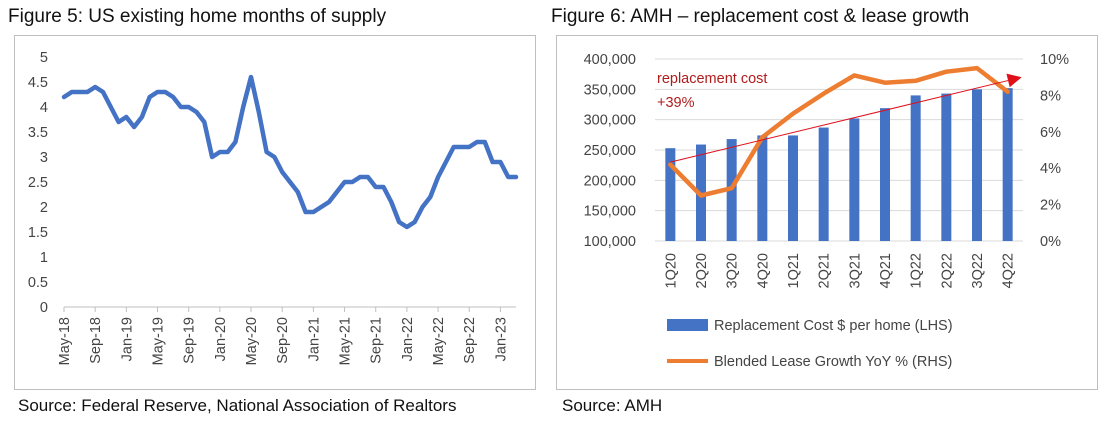 The width and height of the screenshot is (1104, 428). Describe the element at coordinates (855, 270) in the screenshot. I see `figure6-x-tick-label: 3Q21` at that location.